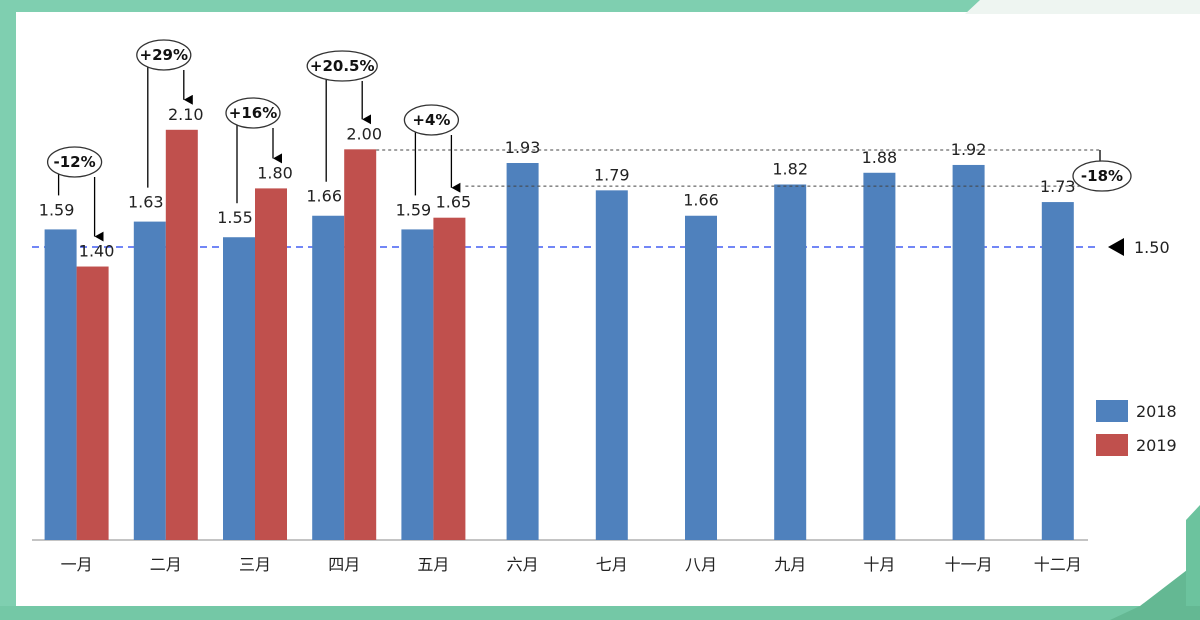  Describe the element at coordinates (77, 564) in the screenshot. I see `category-label: 一月` at that location.